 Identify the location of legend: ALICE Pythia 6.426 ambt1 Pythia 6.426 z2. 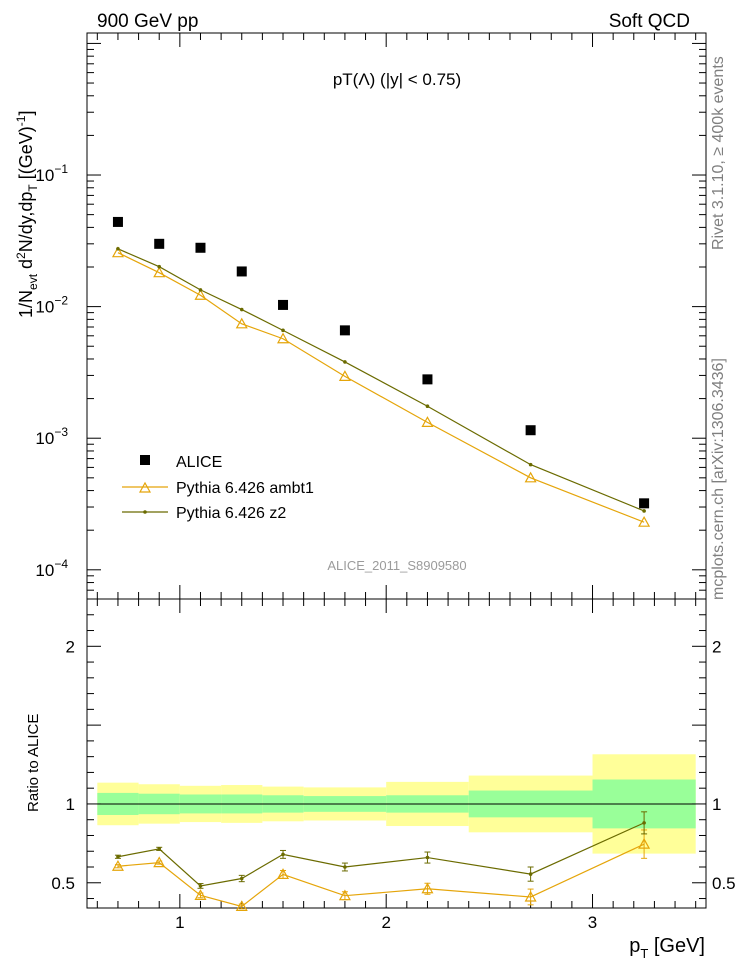
(218, 488).